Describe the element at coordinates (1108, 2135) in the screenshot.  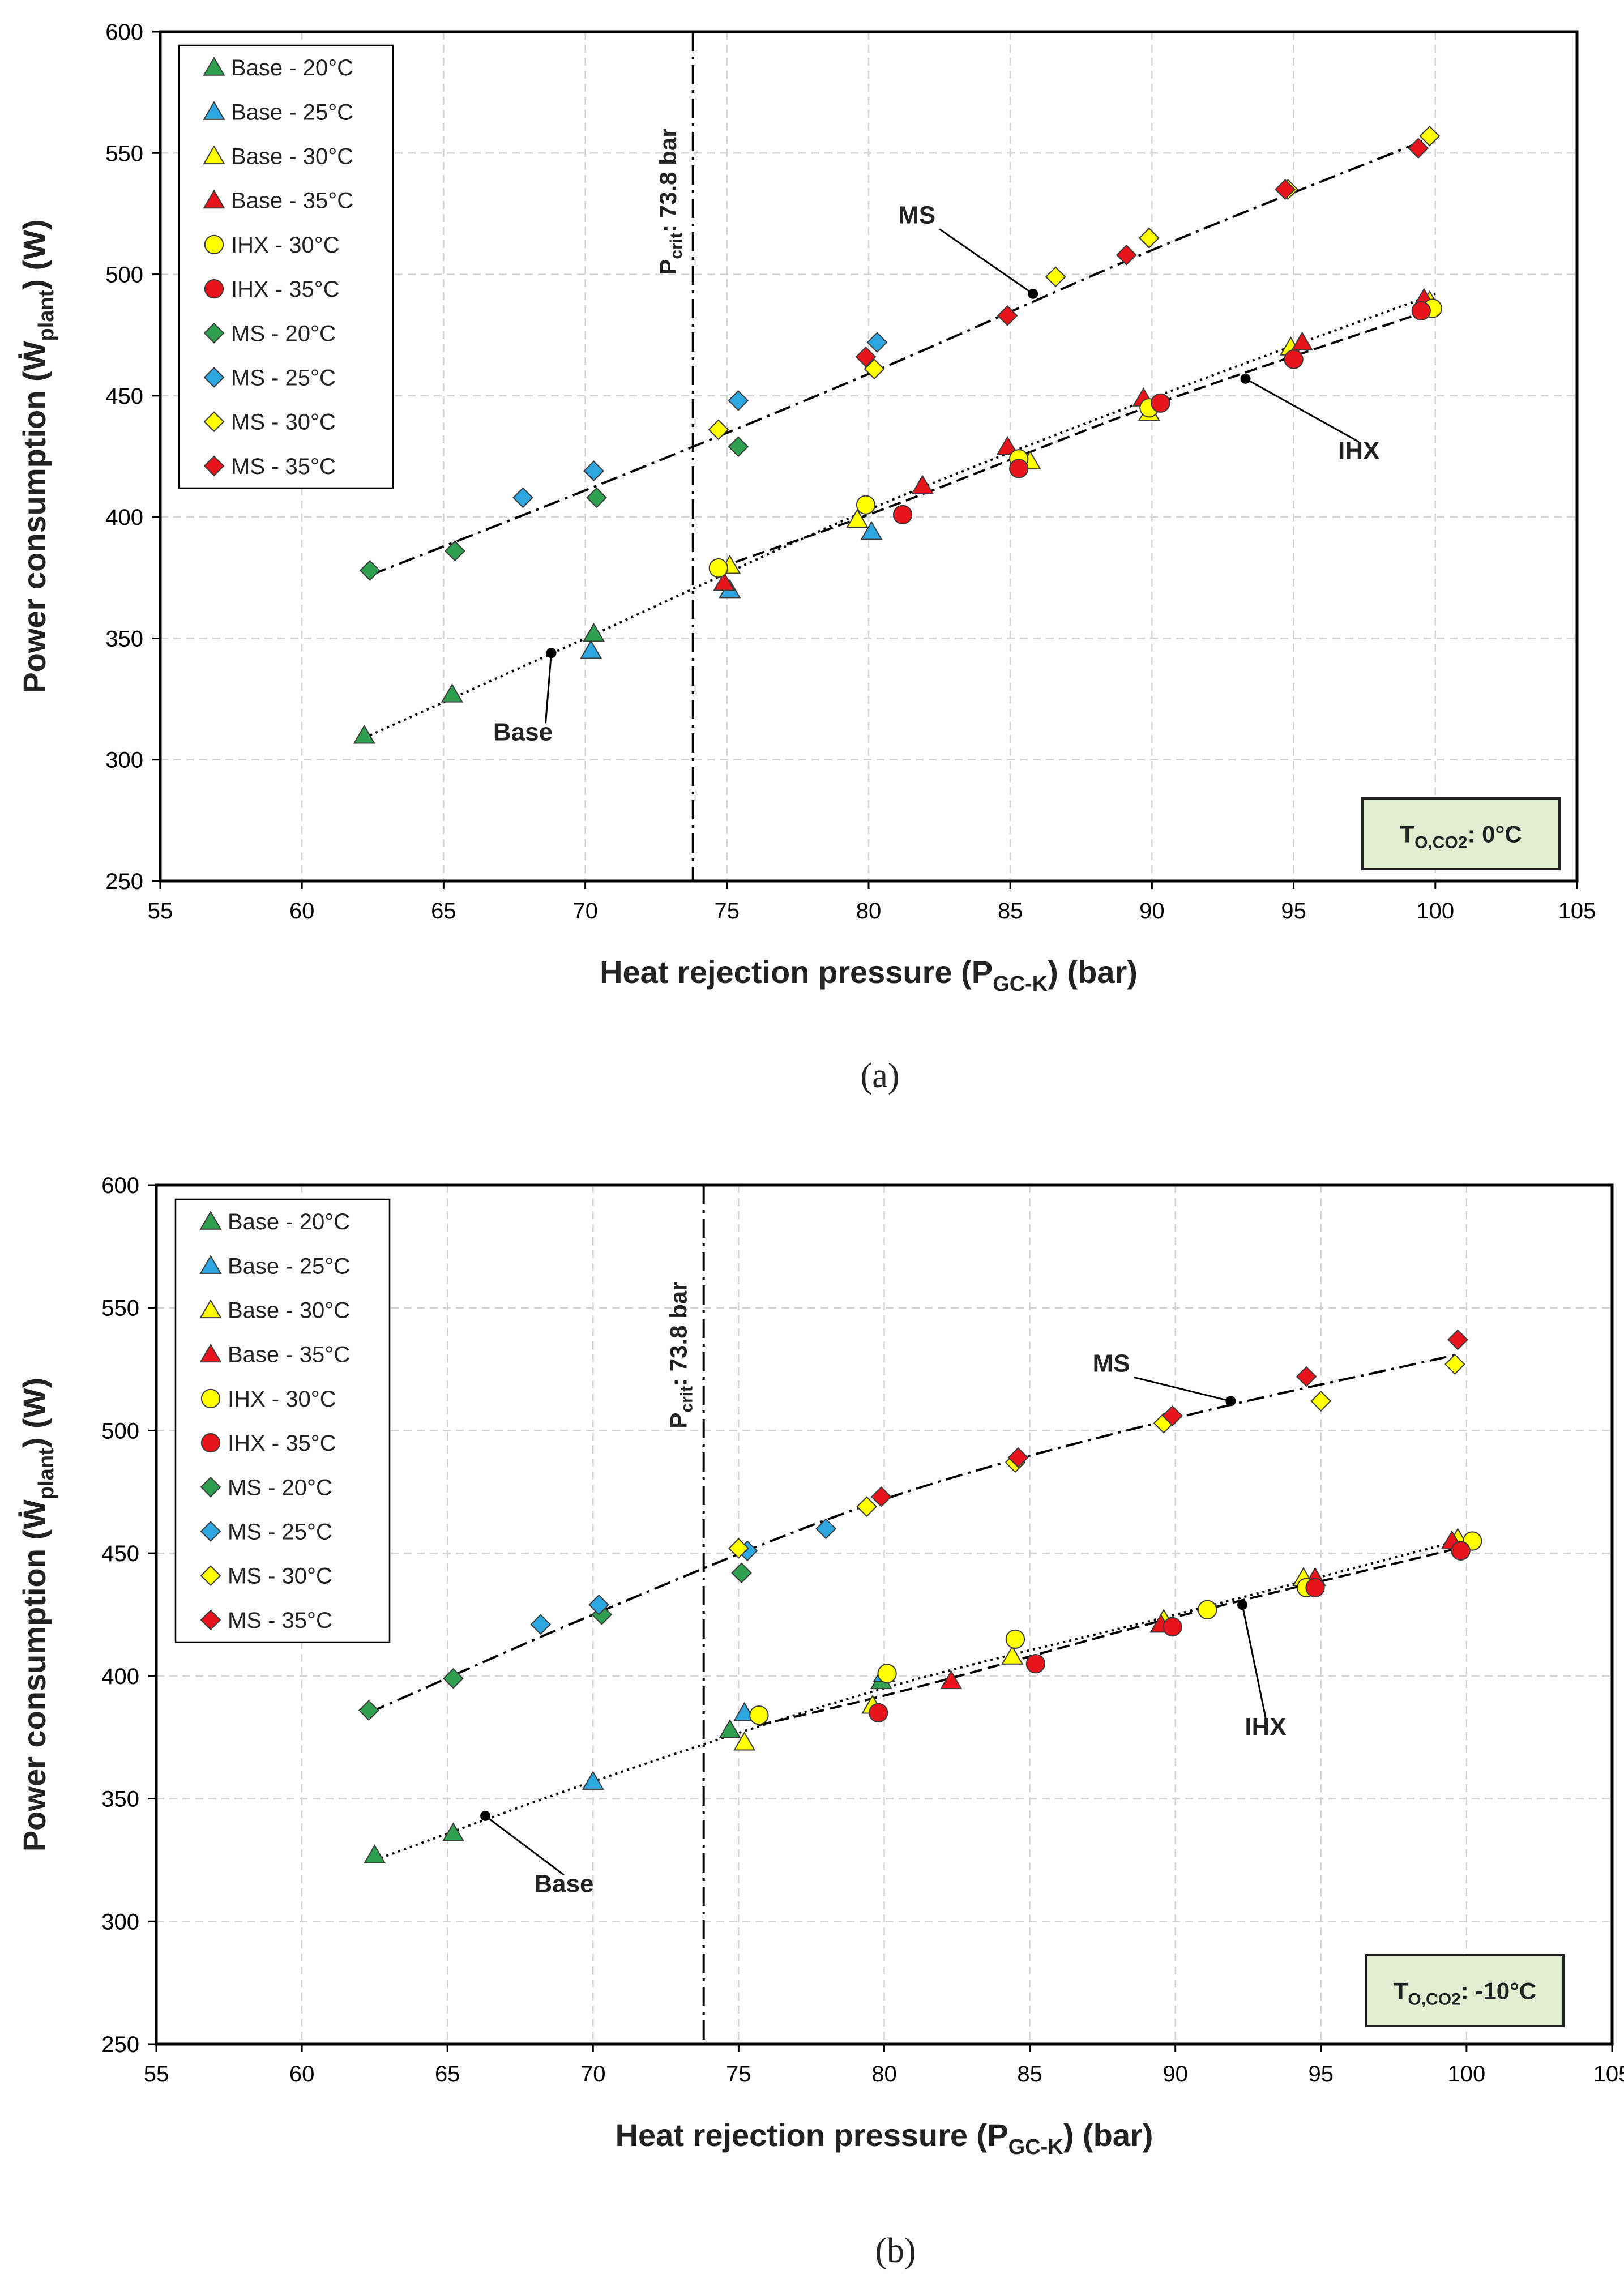
I see `x-axis-label-tail: ) (bar)` at that location.